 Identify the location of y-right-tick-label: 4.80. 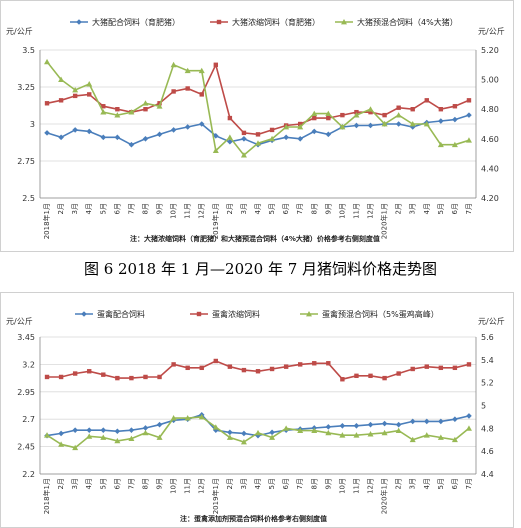
(490, 109).